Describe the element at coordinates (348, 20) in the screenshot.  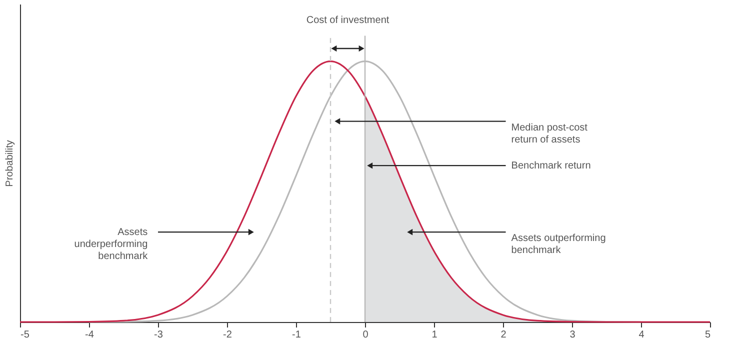
I see `text: Cost of investment` at that location.